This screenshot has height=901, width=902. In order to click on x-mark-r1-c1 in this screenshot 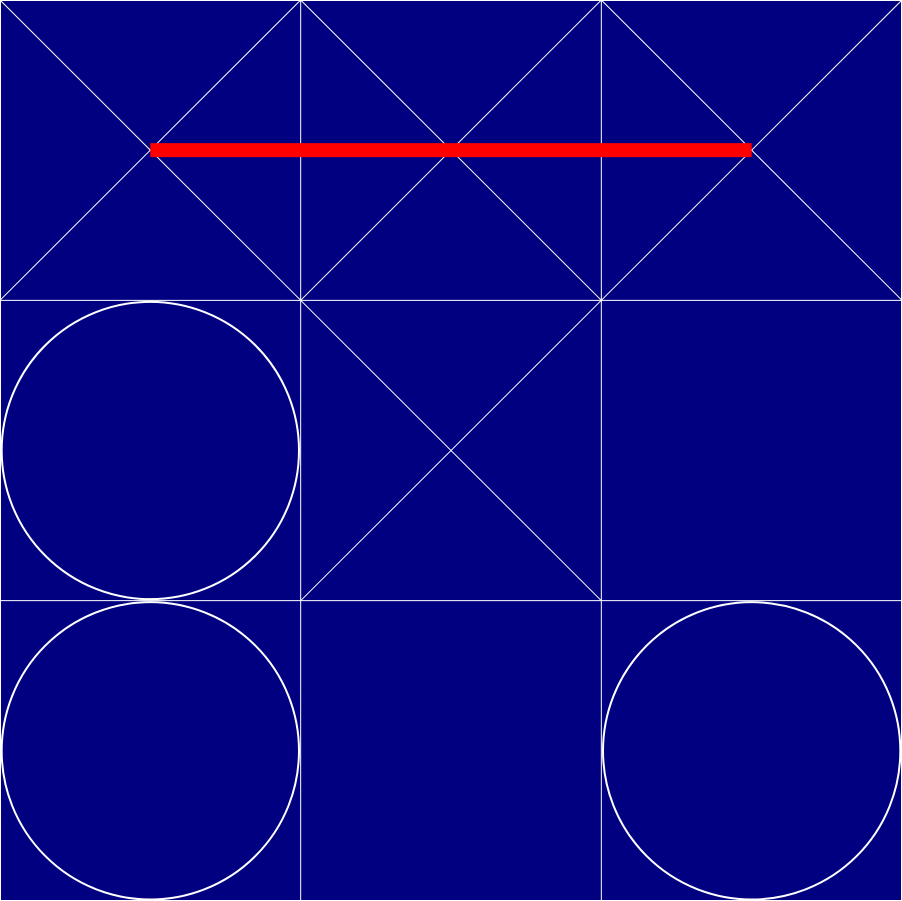, I will do `click(451, 450)`.